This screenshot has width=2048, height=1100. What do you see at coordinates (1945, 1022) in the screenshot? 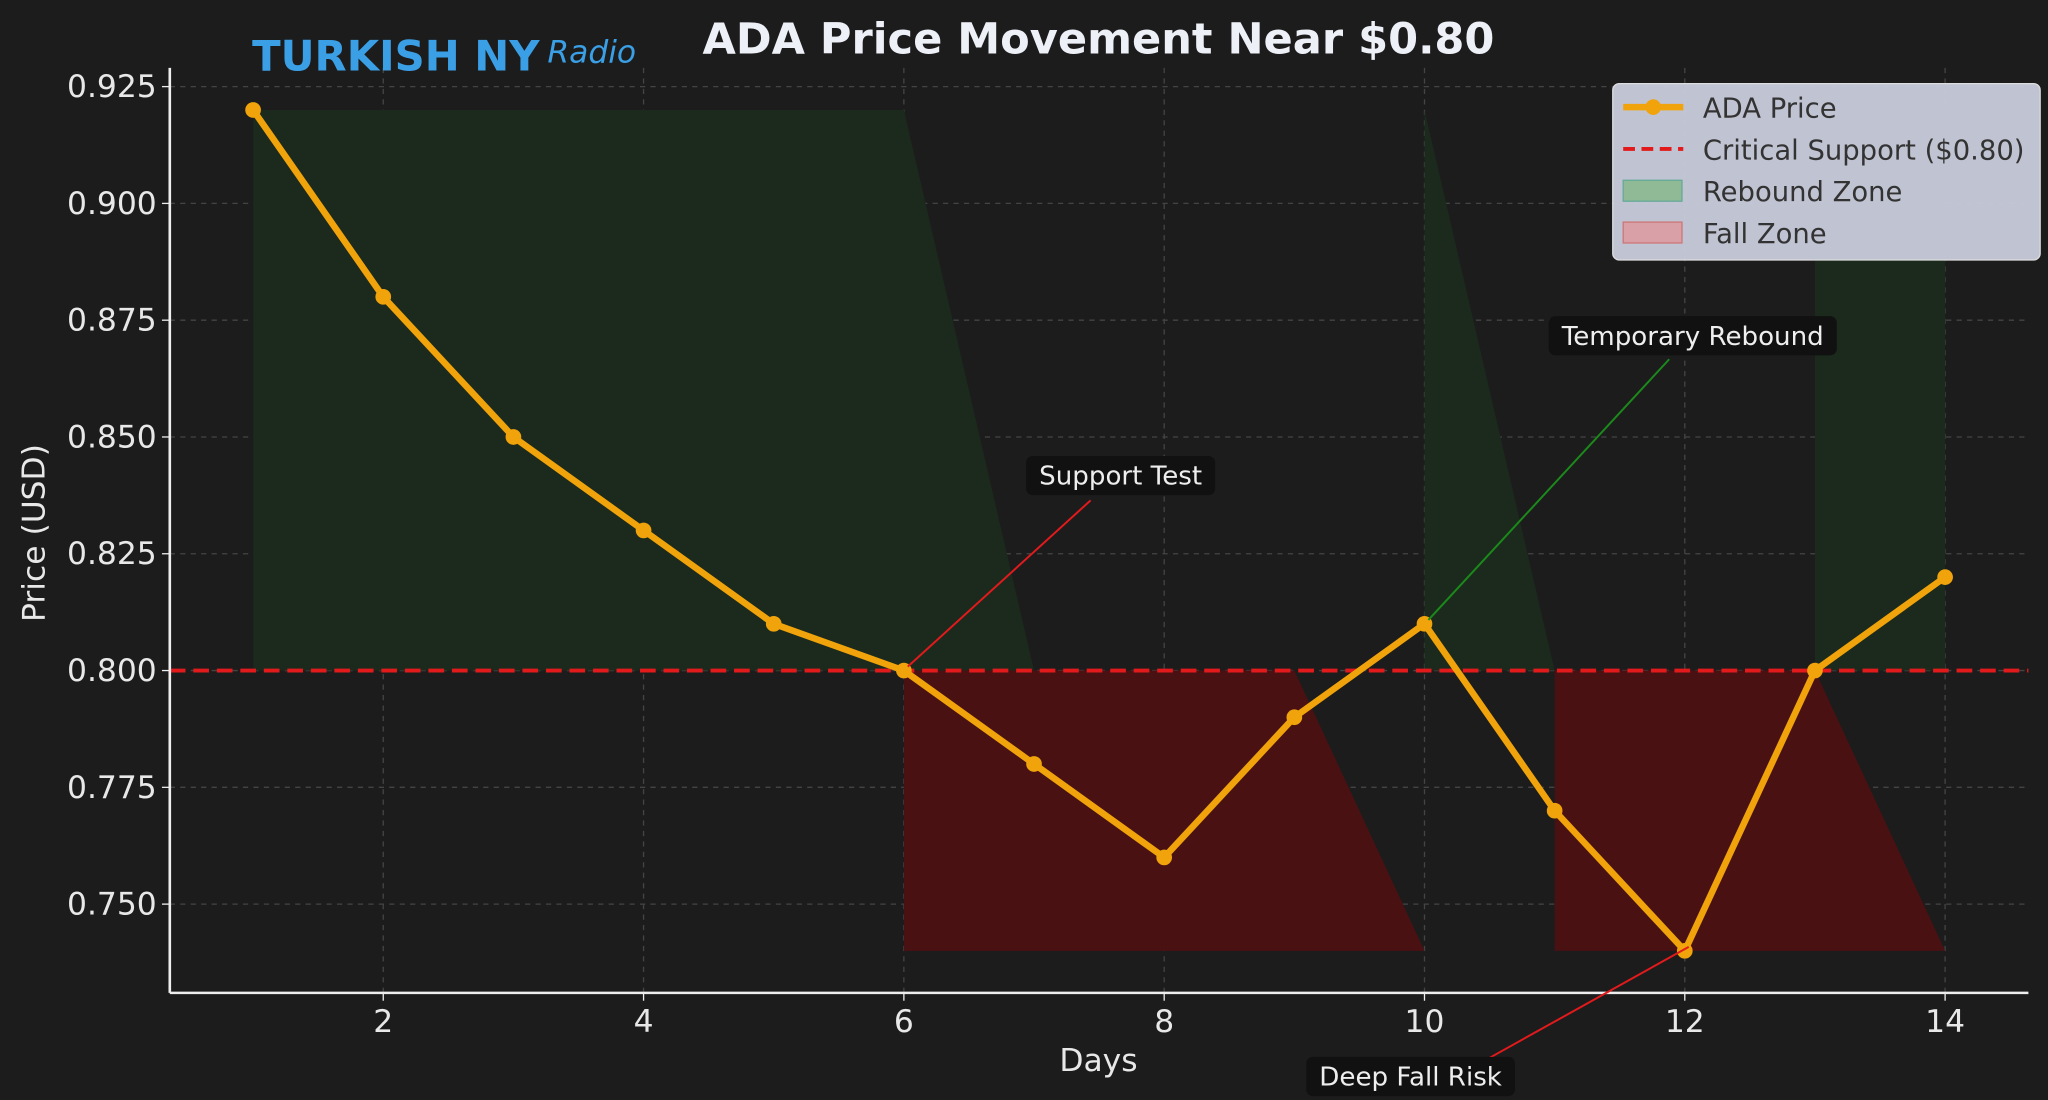
I see `x-tick-label: 14` at bounding box center [1945, 1022].